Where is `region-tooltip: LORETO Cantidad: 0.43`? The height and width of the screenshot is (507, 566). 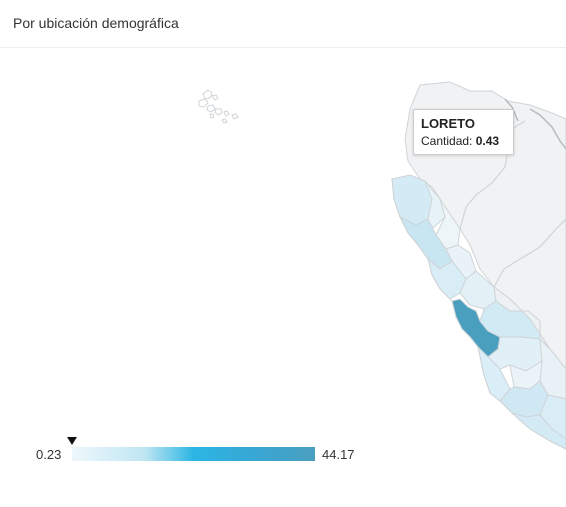 region-tooltip: LORETO Cantidad: 0.43 is located at coordinates (463, 132).